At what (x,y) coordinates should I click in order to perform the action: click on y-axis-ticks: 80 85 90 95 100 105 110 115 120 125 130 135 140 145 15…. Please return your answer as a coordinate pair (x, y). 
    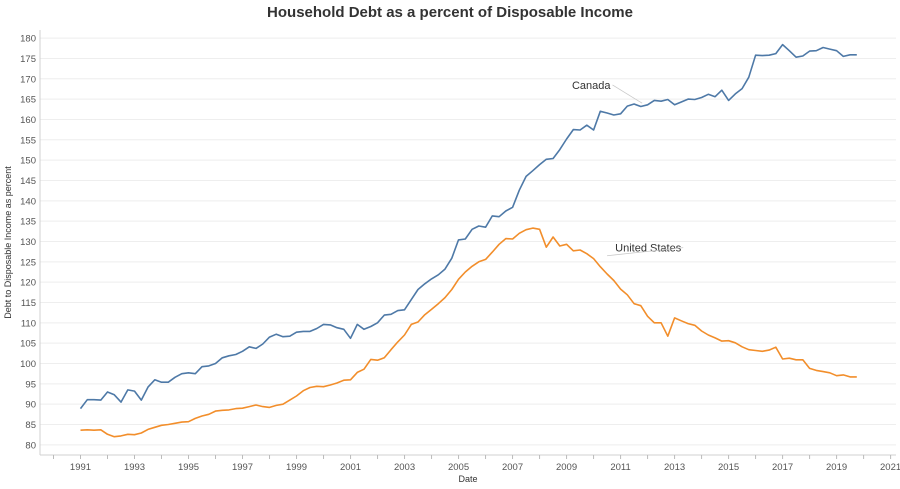
    Looking at the image, I should click on (28, 243).